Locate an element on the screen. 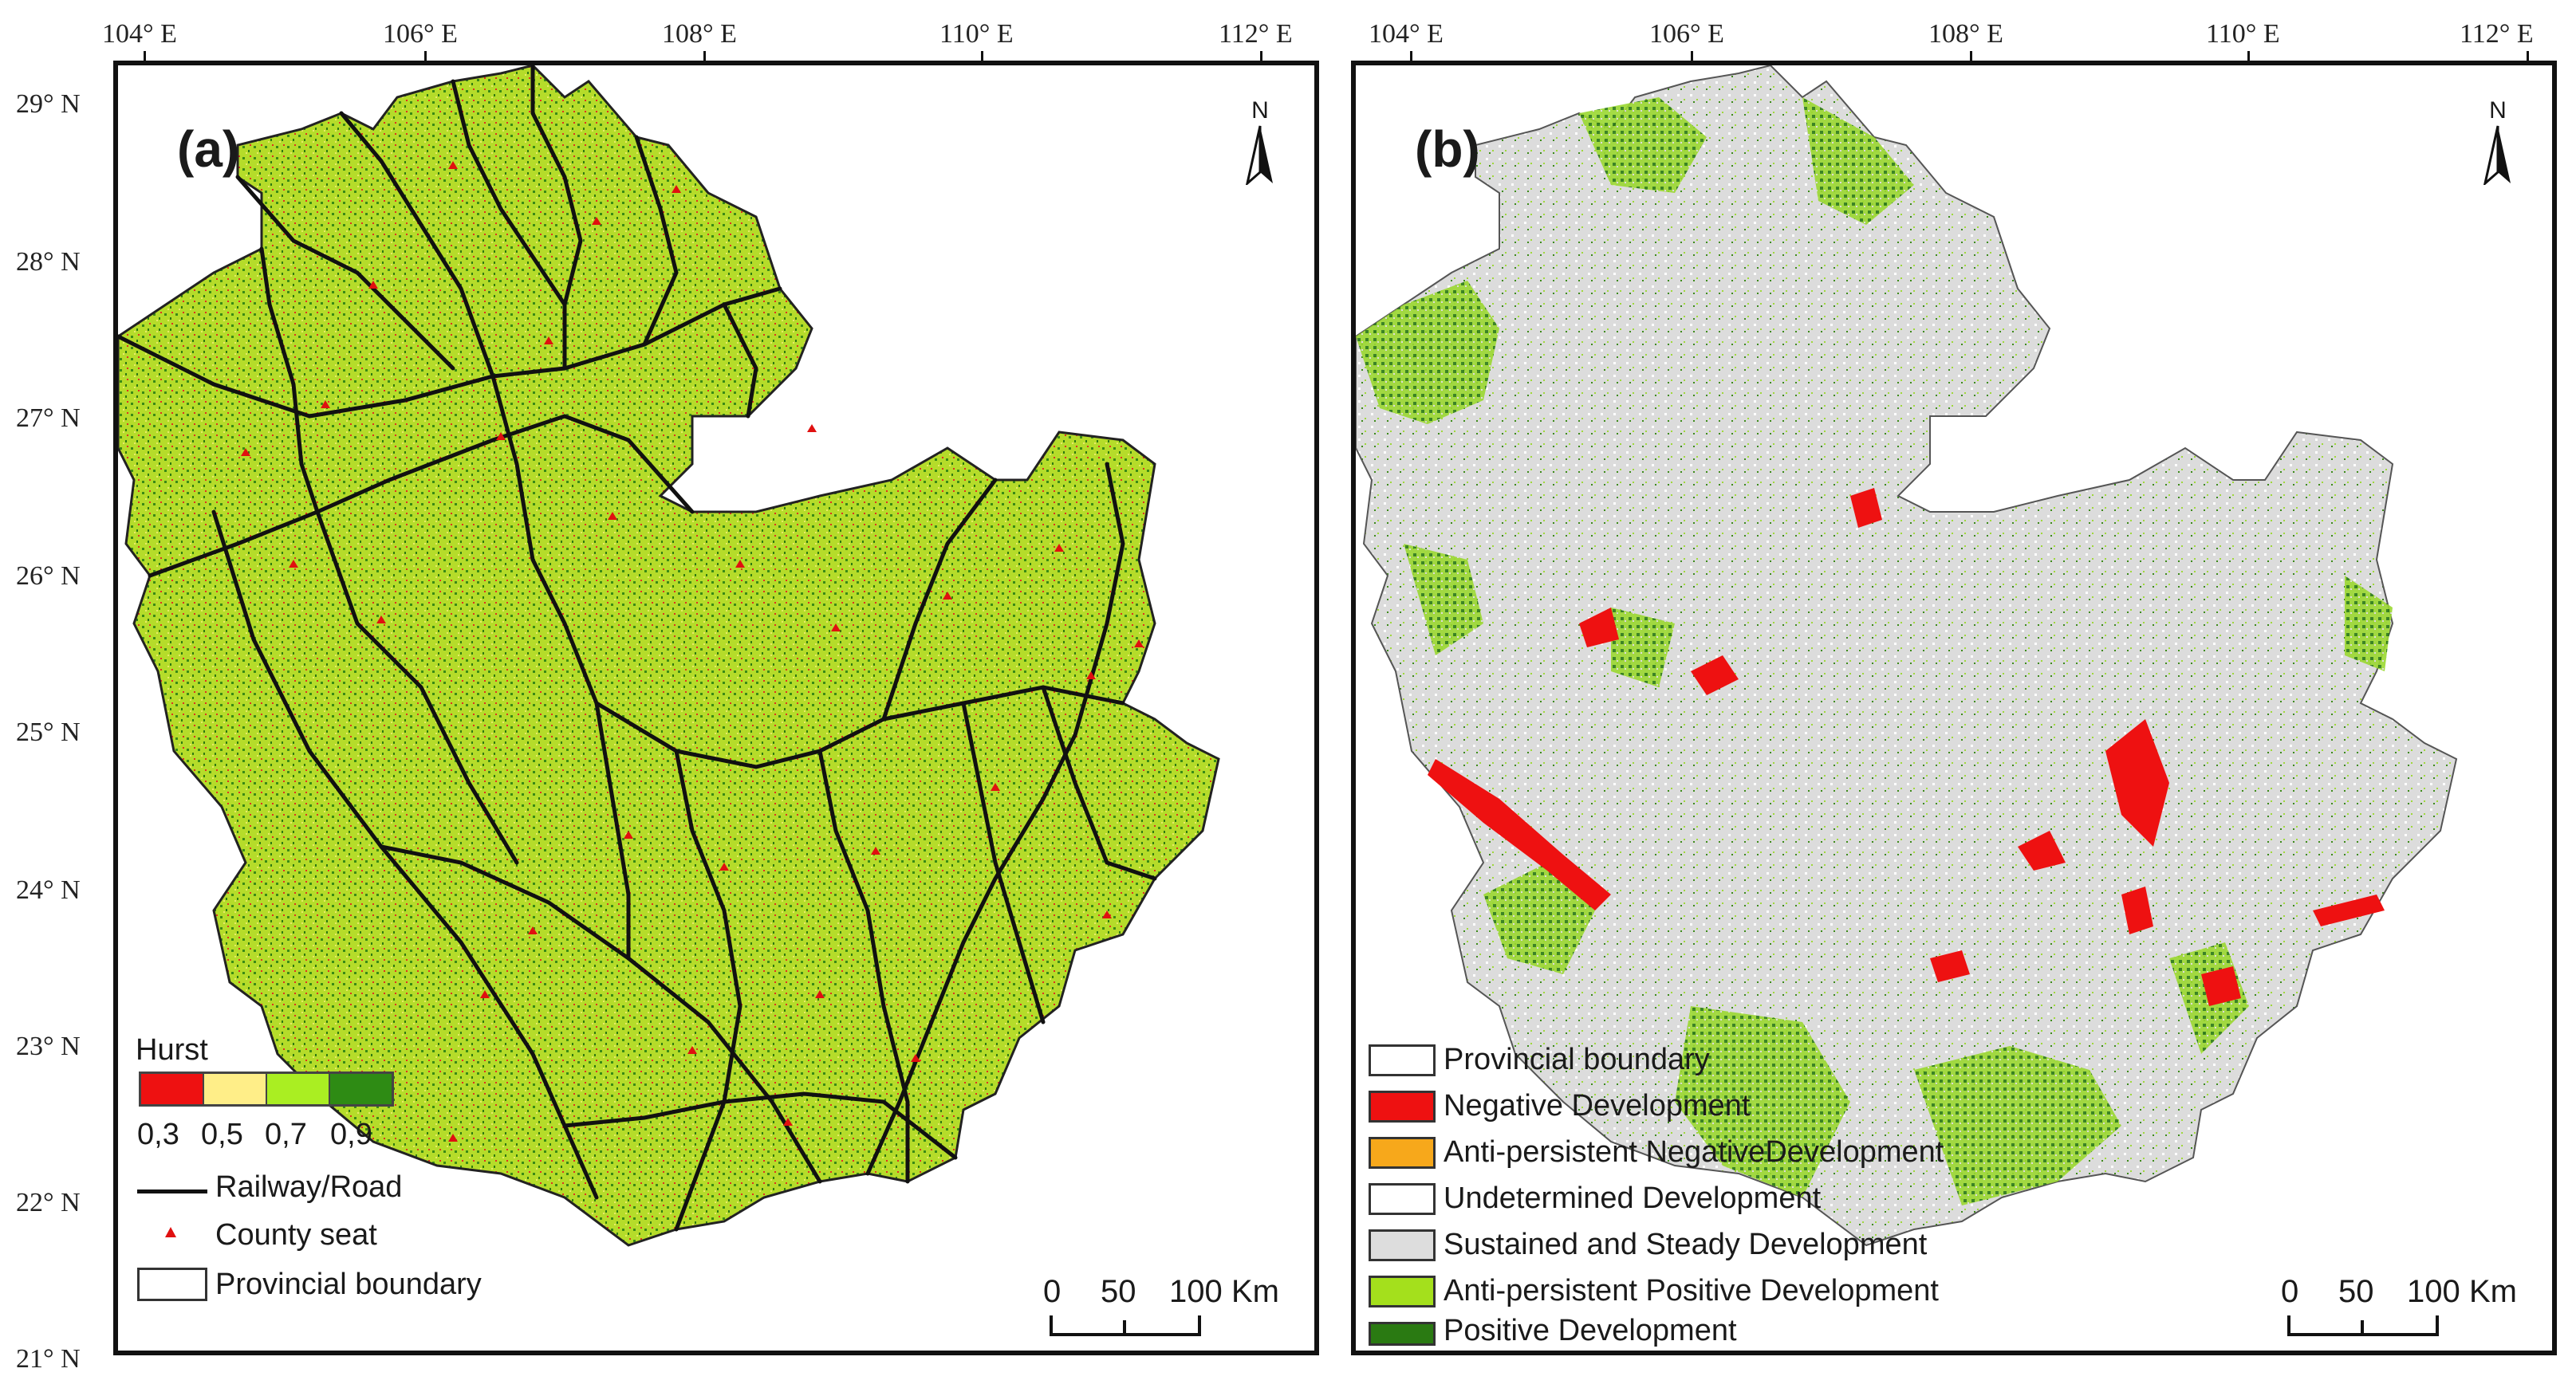 The width and height of the screenshot is (2576, 1392). lat-label: 23° N is located at coordinates (48, 1047).